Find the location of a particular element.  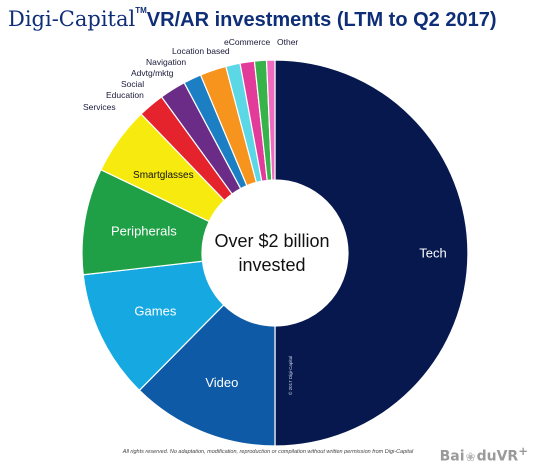

label-advtg-mktg: Advtg/mktg is located at coordinates (152, 73).